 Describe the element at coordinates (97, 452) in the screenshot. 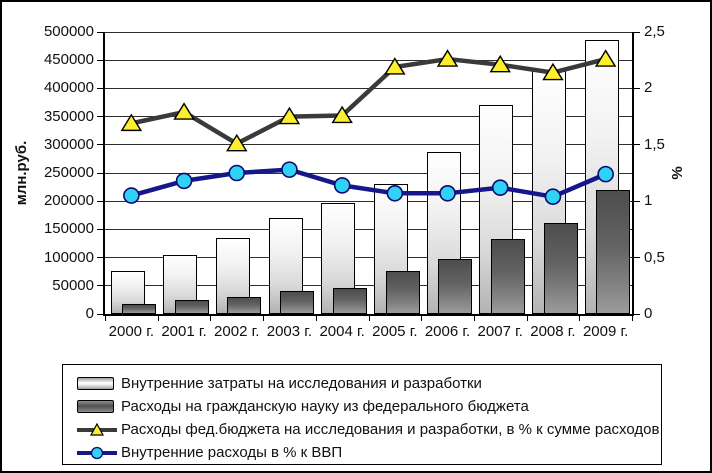

I see `line-circle-glyph` at that location.